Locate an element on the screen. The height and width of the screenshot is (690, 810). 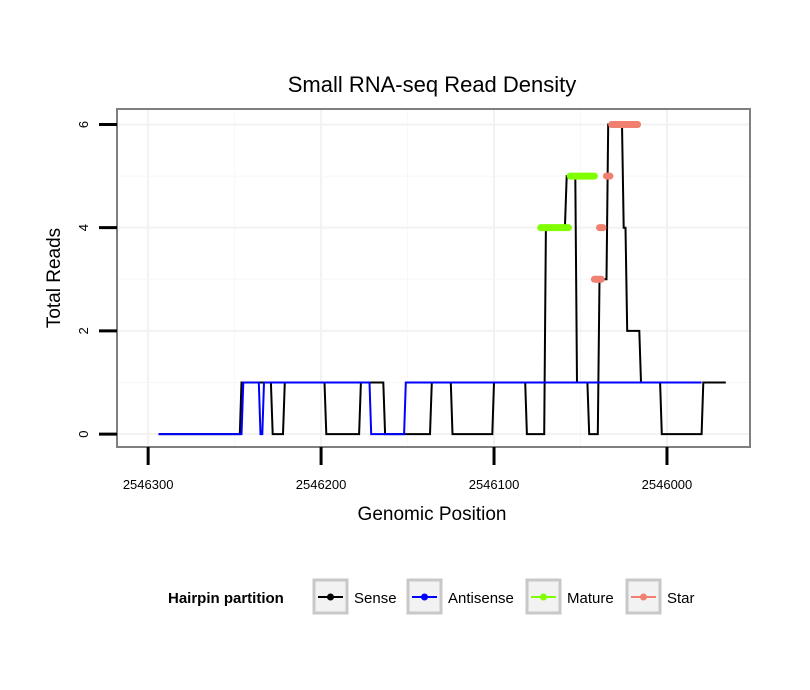
x-tick-label: 2546200 is located at coordinates (321, 484).